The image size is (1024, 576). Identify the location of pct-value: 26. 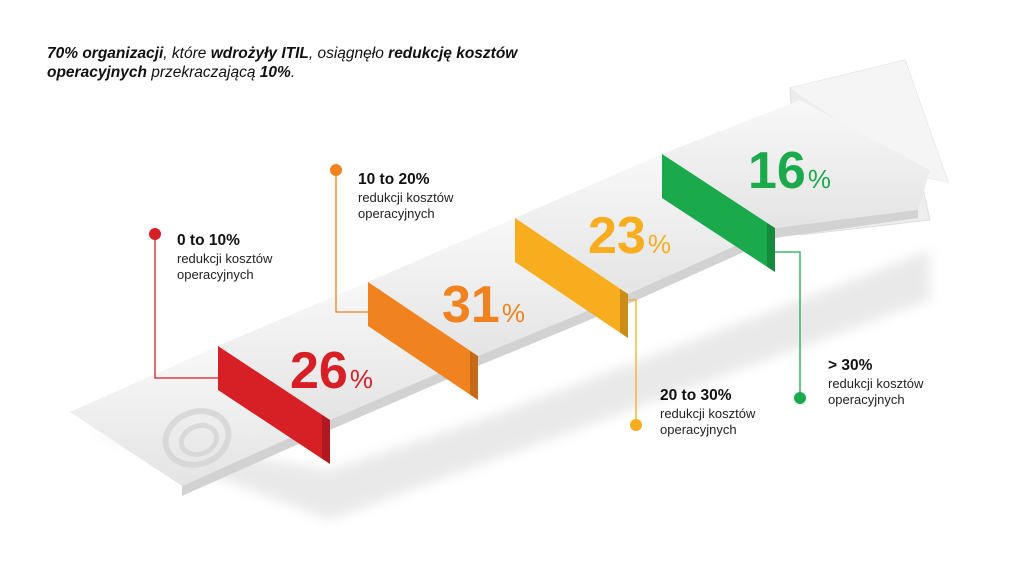
(319, 371).